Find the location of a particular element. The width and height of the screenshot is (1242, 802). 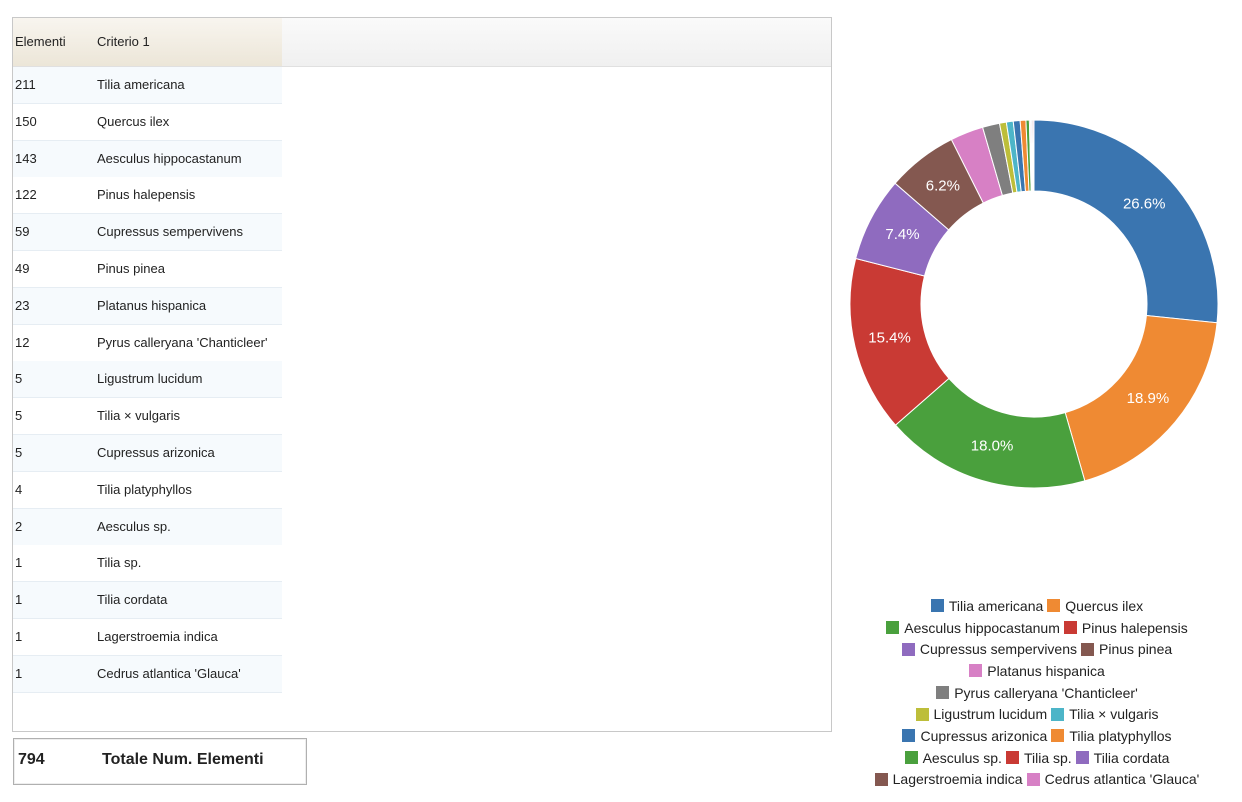

name-cell: Aesculus hippocastanum is located at coordinates (169, 158).